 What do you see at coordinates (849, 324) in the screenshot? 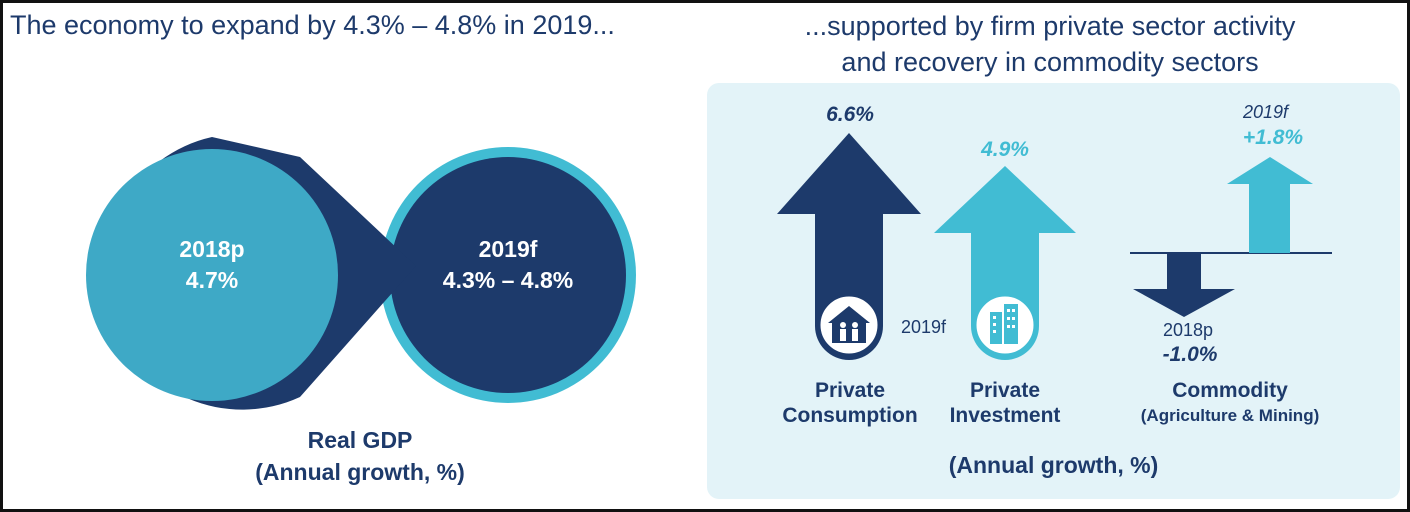
I see `house-family-icon` at bounding box center [849, 324].